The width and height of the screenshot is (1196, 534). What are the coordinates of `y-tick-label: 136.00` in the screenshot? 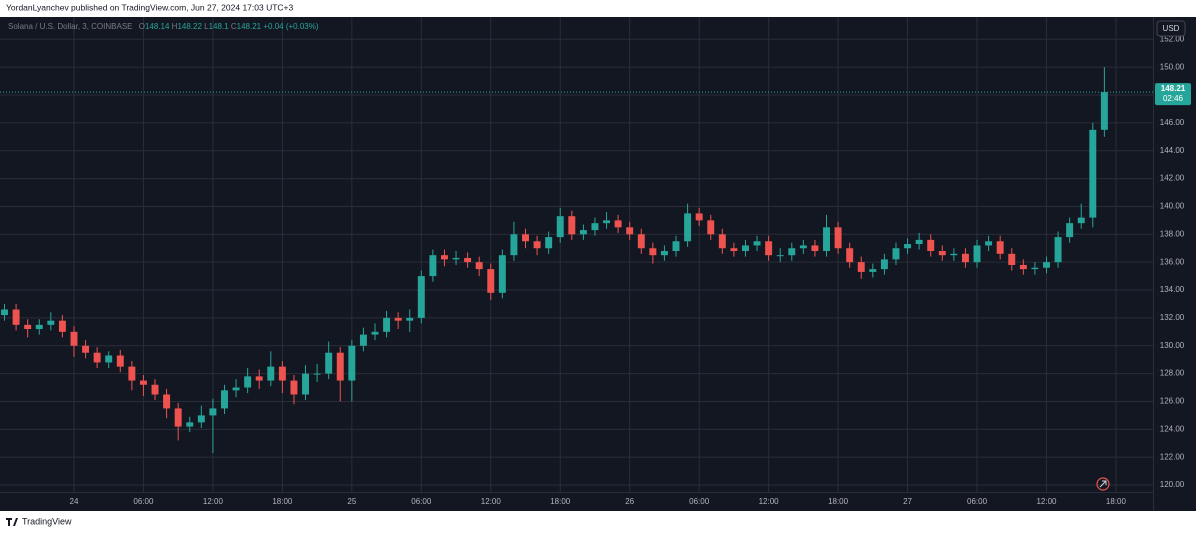 It's located at (1172, 261).